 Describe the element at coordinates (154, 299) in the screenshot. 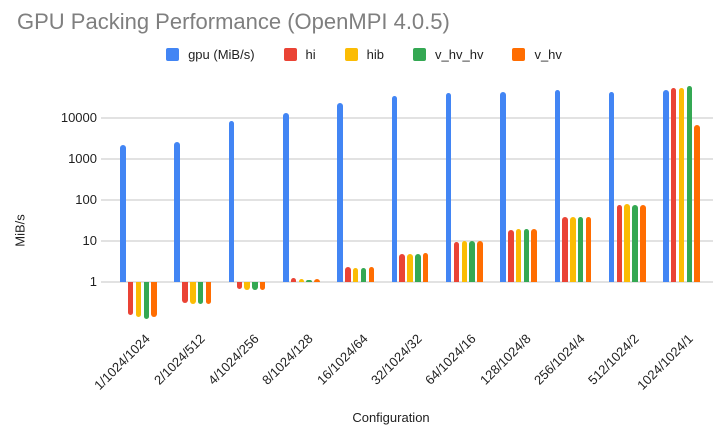

I see `bar-v-hv-1/1024/1024` at that location.